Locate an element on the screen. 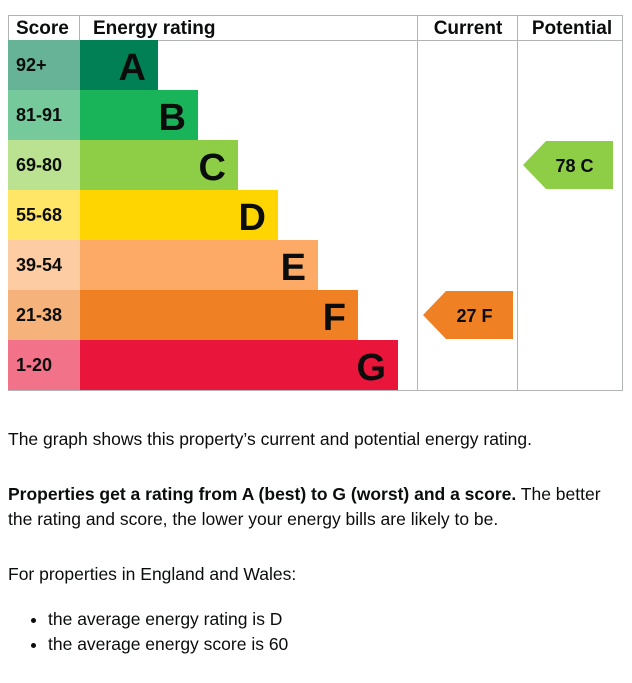 This screenshot has height=683, width=632. score-range-g: 1-20 is located at coordinates (34, 365).